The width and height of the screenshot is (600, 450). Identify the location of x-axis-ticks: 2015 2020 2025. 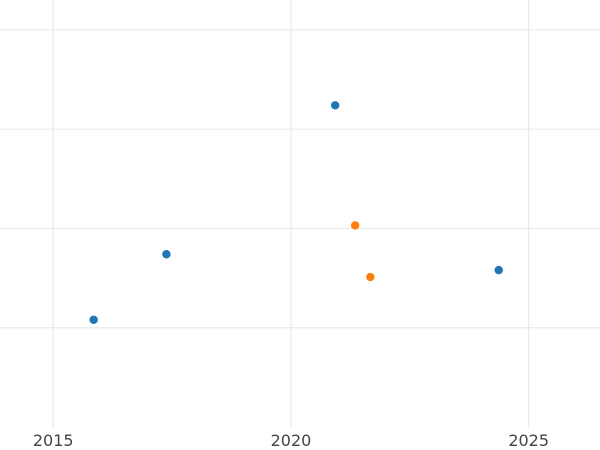
(291, 440).